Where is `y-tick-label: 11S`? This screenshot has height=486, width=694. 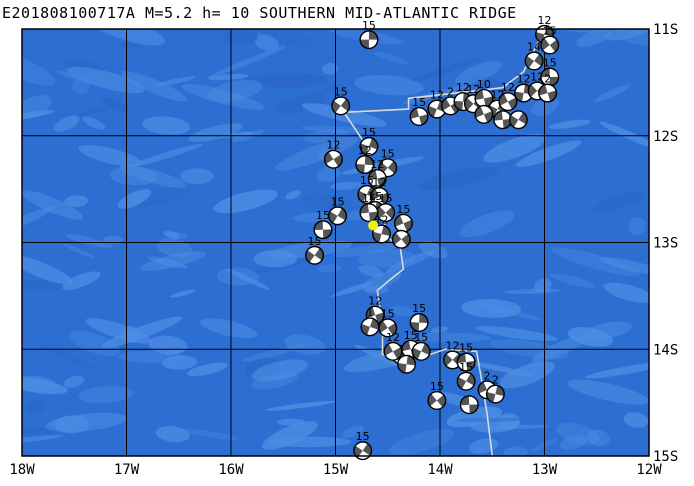 y-tick-label: 11S is located at coordinates (665, 30).